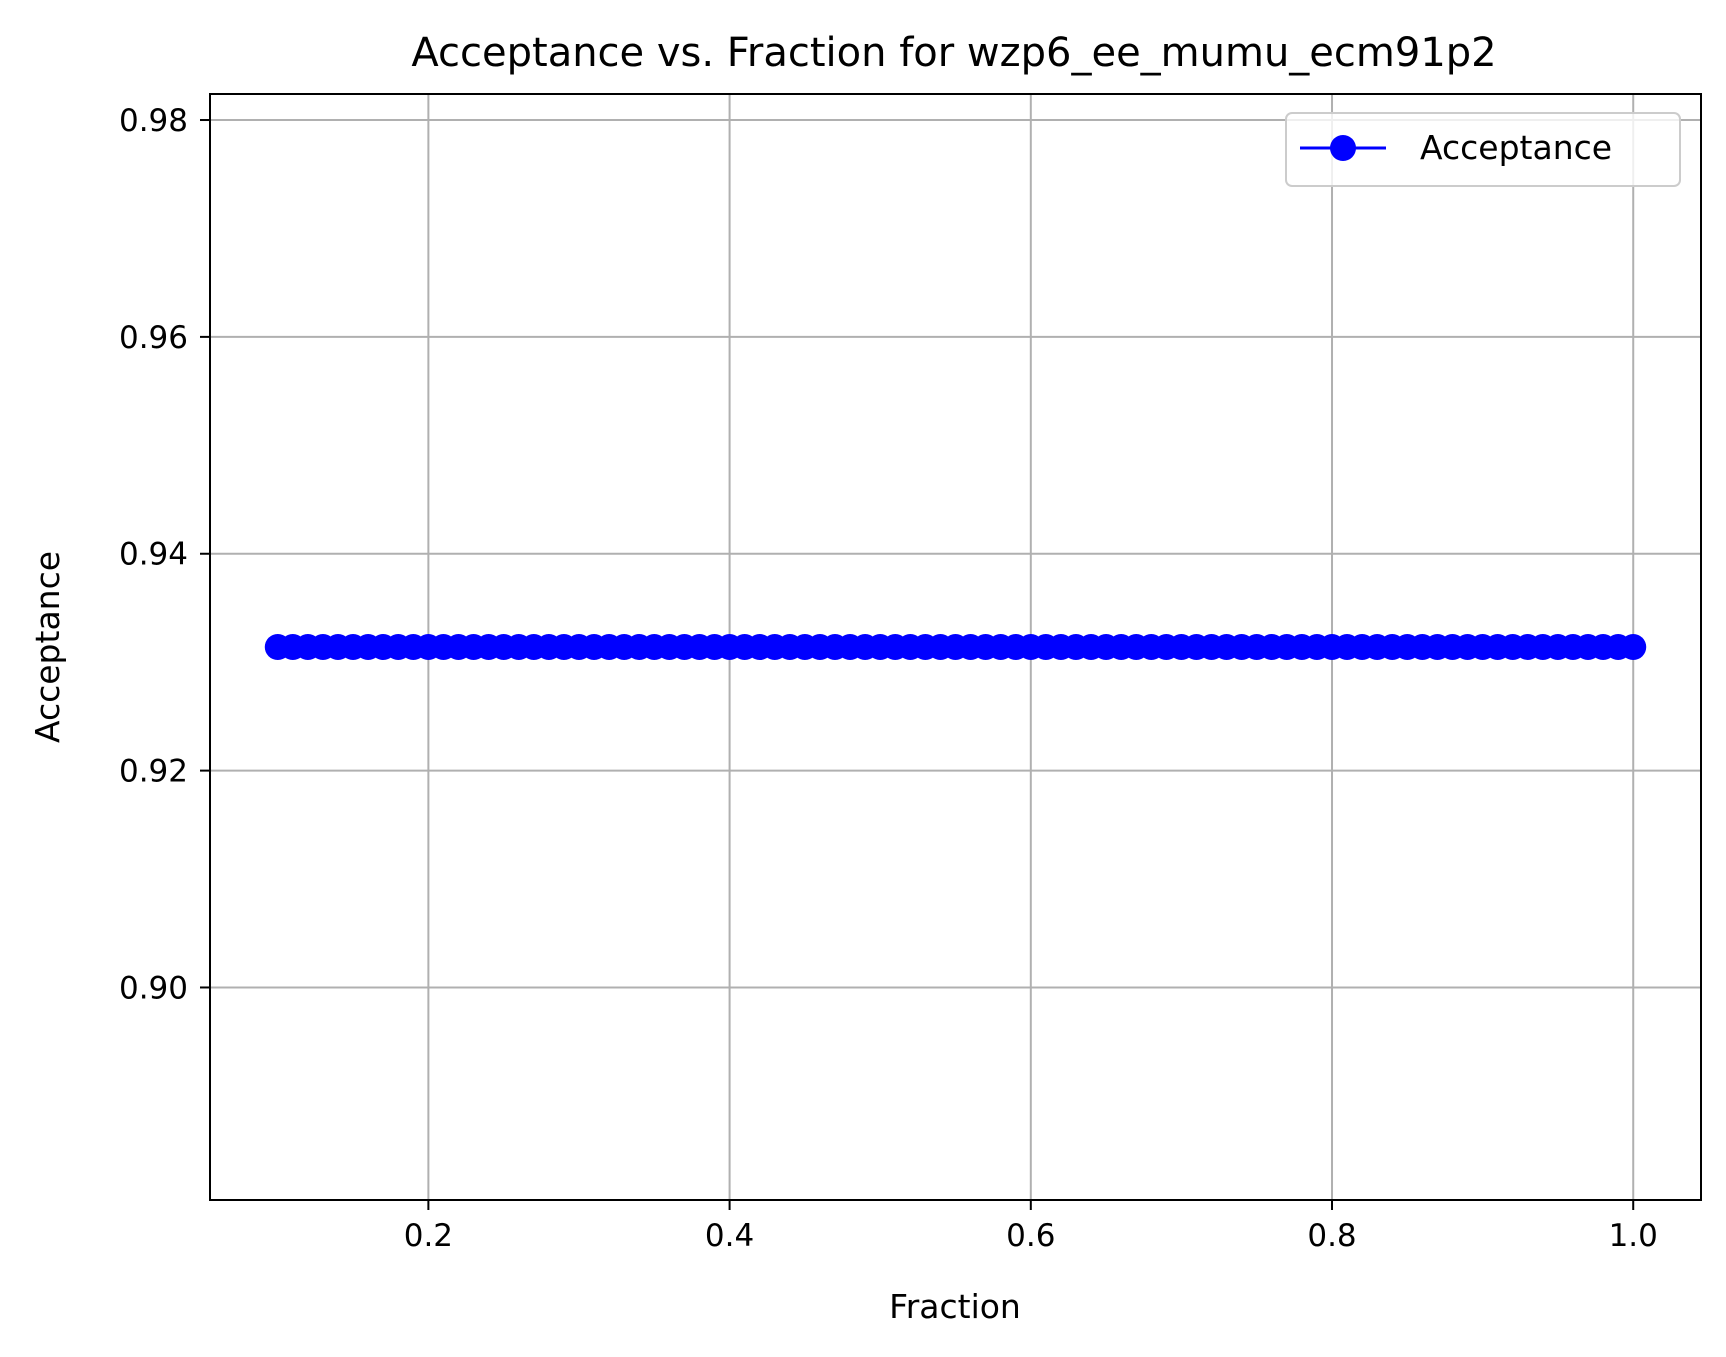 This screenshot has width=1726, height=1357. I want to click on x-tick-labels: 0.2 0.4 0.6 0.8 1.0, so click(1031, 1236).